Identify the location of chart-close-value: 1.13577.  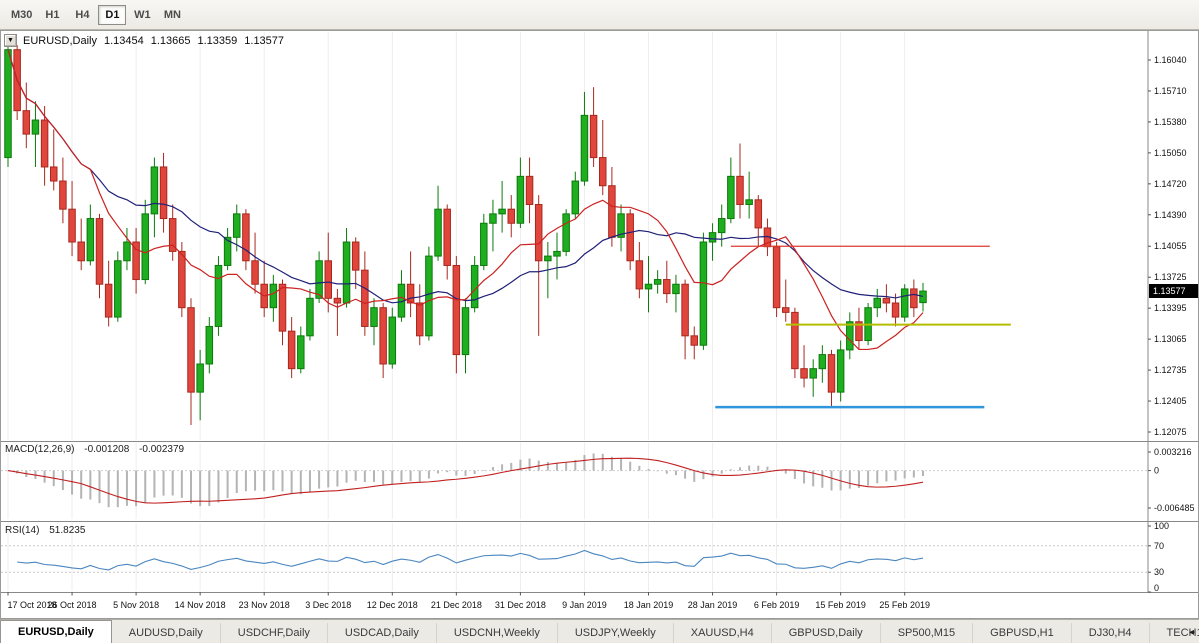
(264, 40).